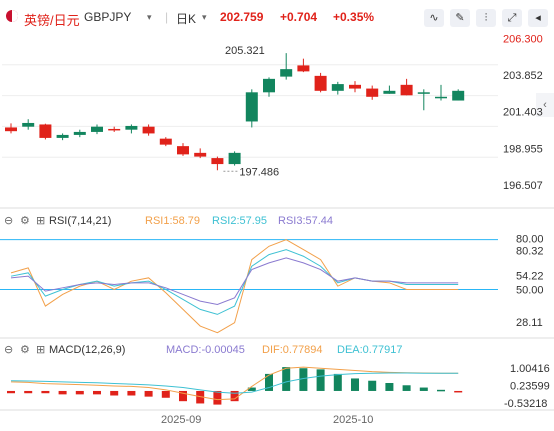 This screenshot has height=431, width=554. I want to click on high-annotation-label: 205.321, so click(245, 51).